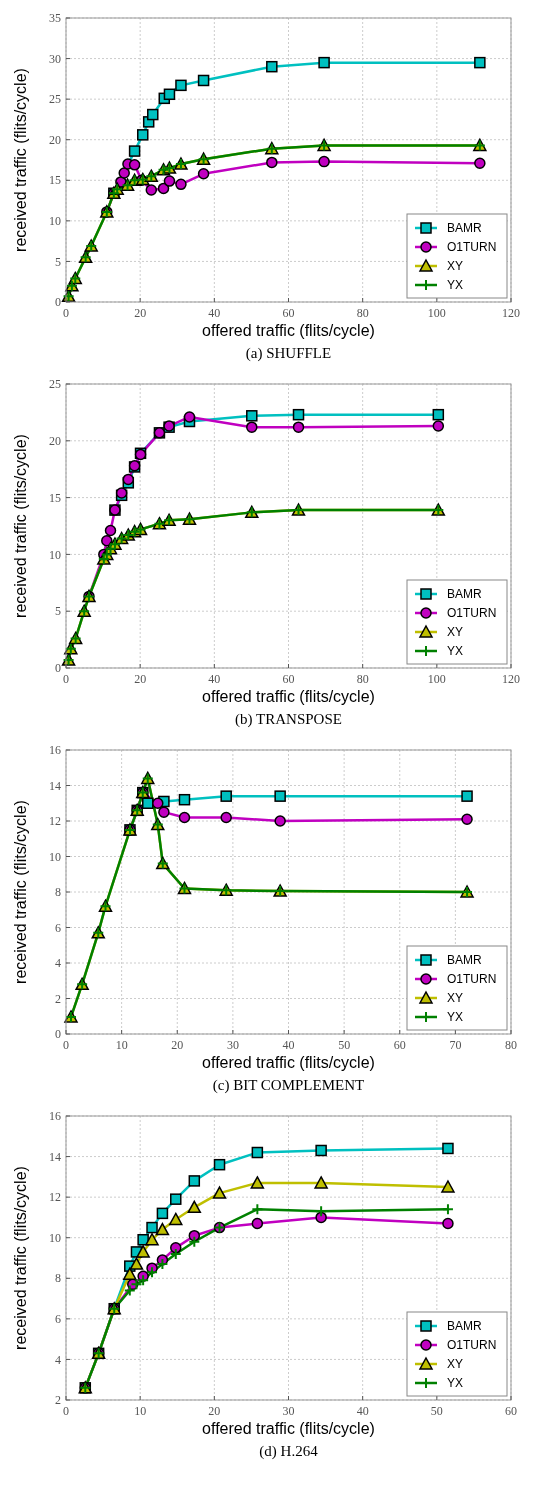 This screenshot has height=1485, width=533. What do you see at coordinates (288, 1085) in the screenshot?
I see `text: (c) BIT COMPLEMENT` at bounding box center [288, 1085].